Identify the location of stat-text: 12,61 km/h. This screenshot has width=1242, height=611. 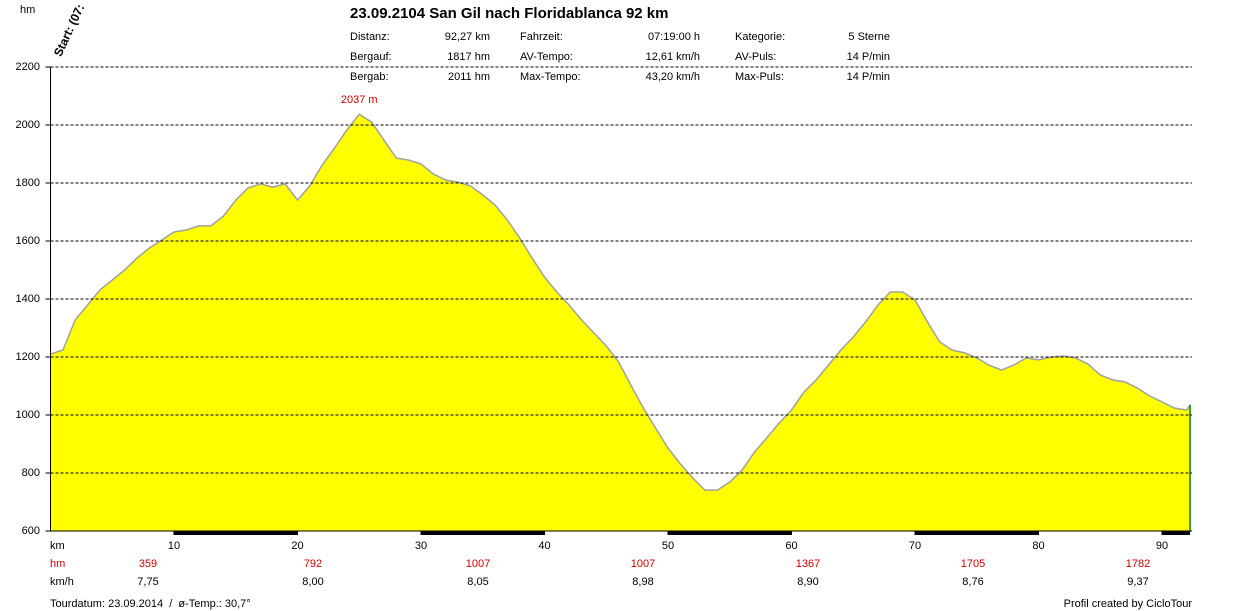
(673, 57).